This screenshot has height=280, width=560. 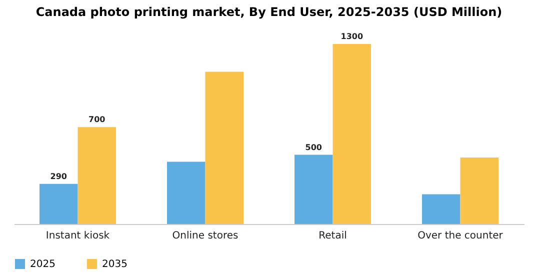 What do you see at coordinates (97, 119) in the screenshot?
I see `data-label: 700` at bounding box center [97, 119].